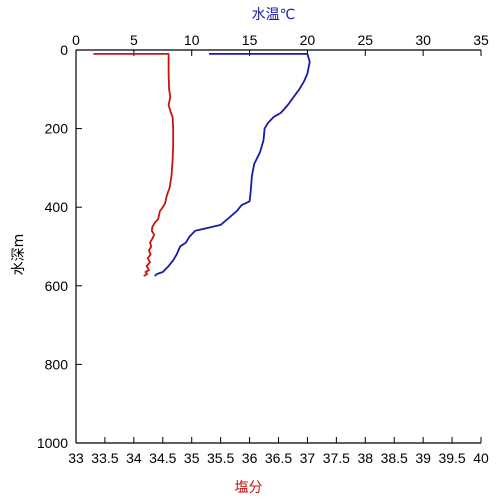  What do you see at coordinates (134, 40) in the screenshot?
I see `top-tick-label: 5` at bounding box center [134, 40].